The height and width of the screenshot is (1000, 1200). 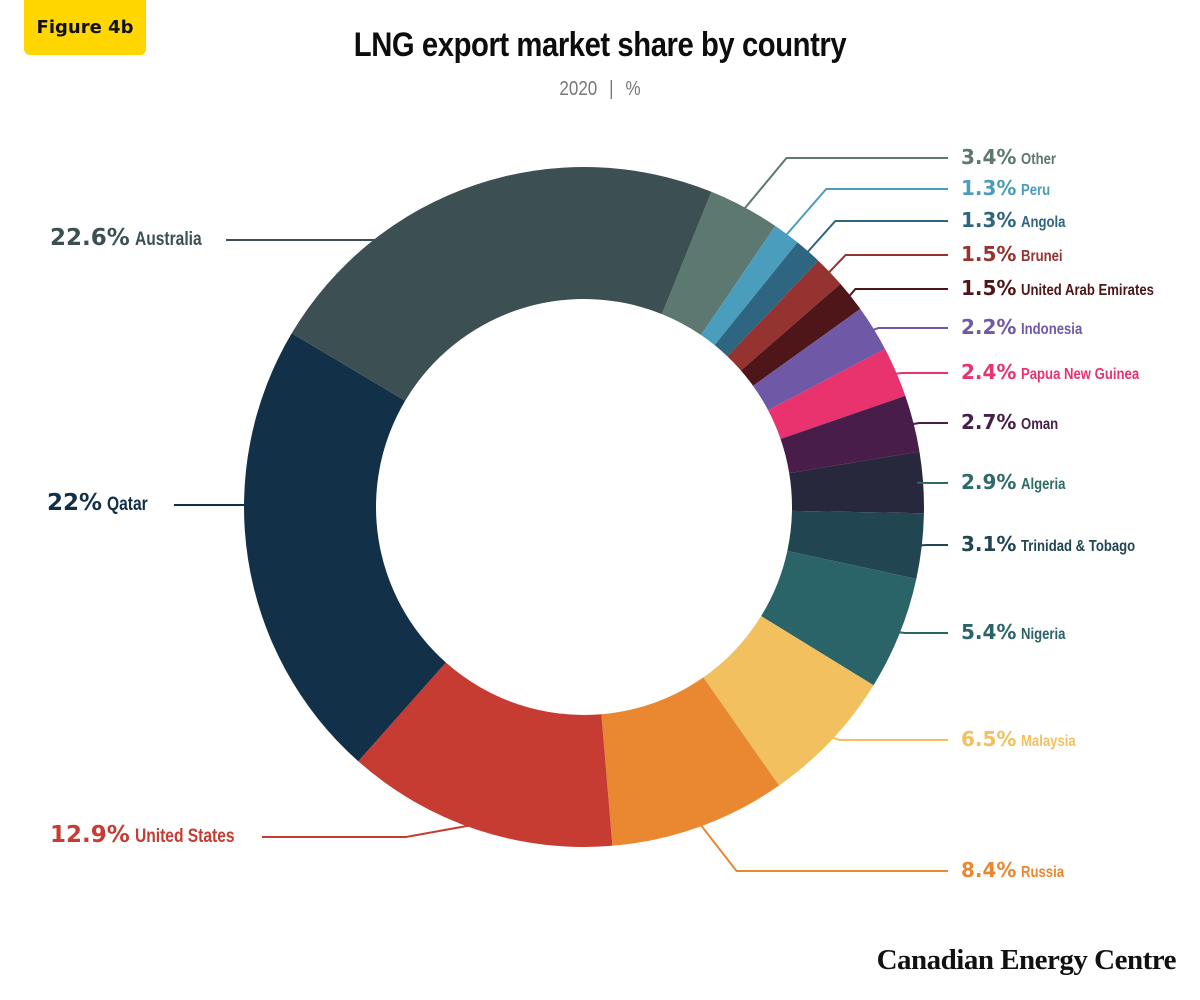 I want to click on slice-algeria, so click(x=857, y=482).